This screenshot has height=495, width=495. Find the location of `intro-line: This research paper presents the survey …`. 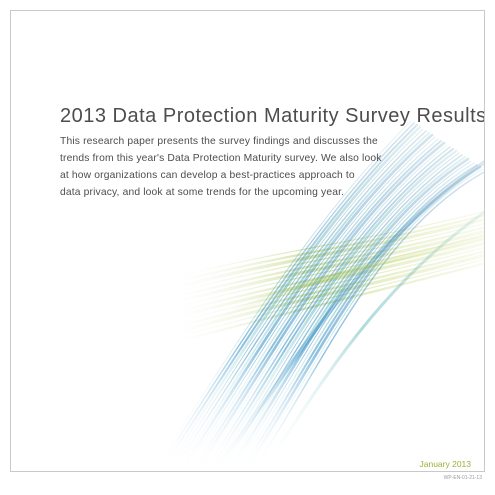

intro-line: This research paper presents the survey … is located at coordinates (219, 141).